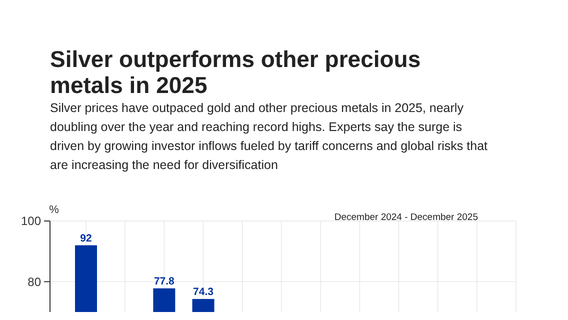 The image size is (568, 320). I want to click on data-label: 77.8, so click(164, 281).